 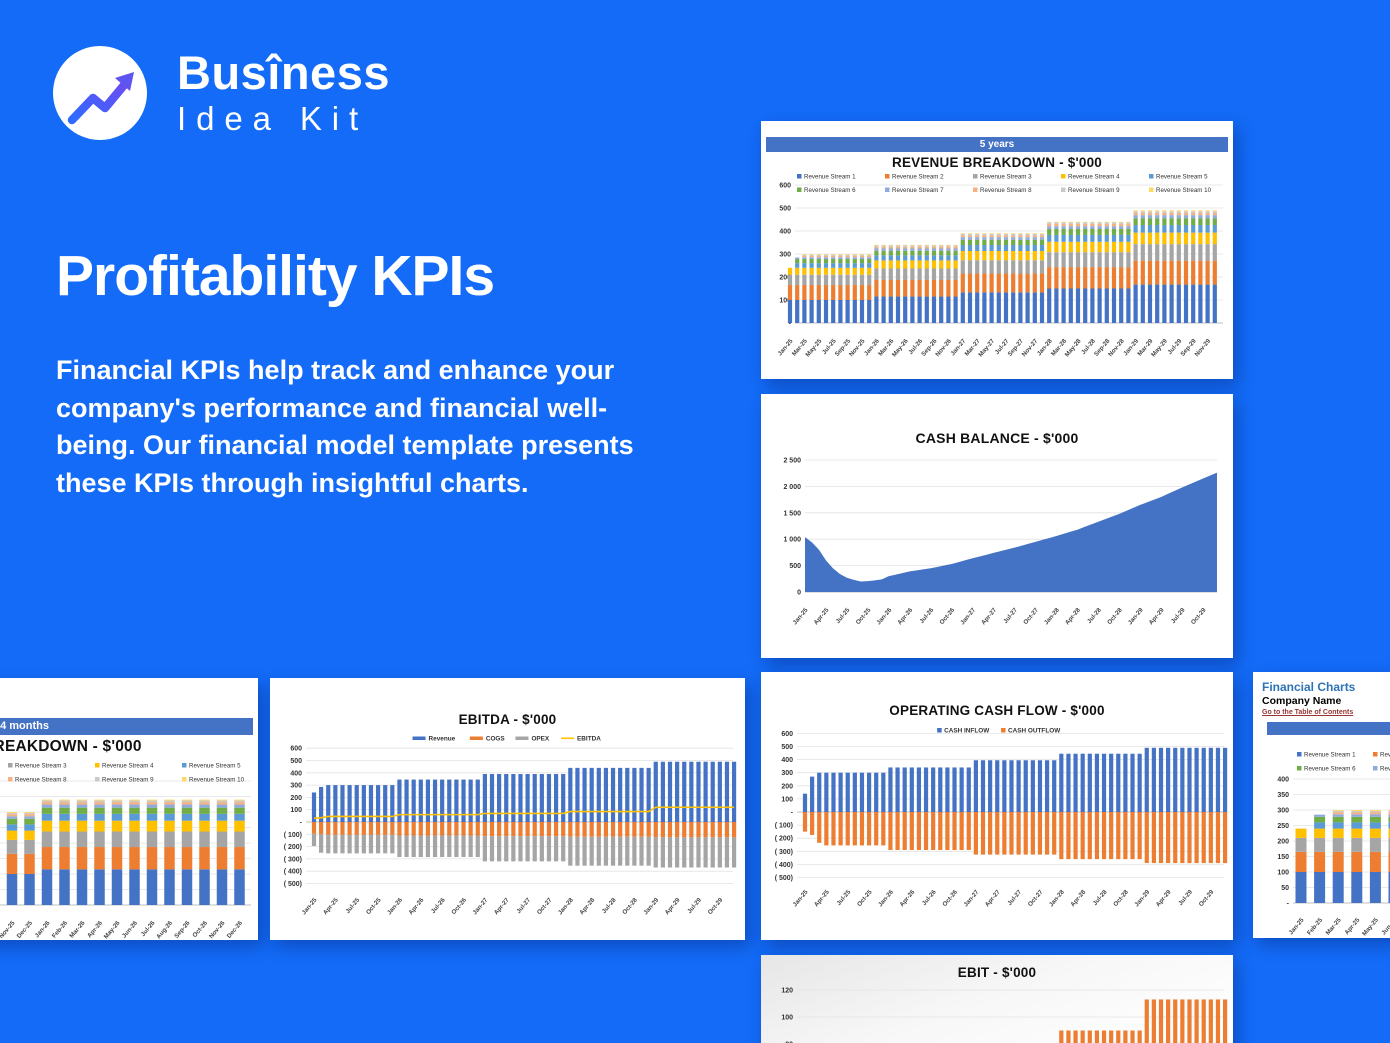 I want to click on svg-text: Aug-26, so click(x=164, y=929).